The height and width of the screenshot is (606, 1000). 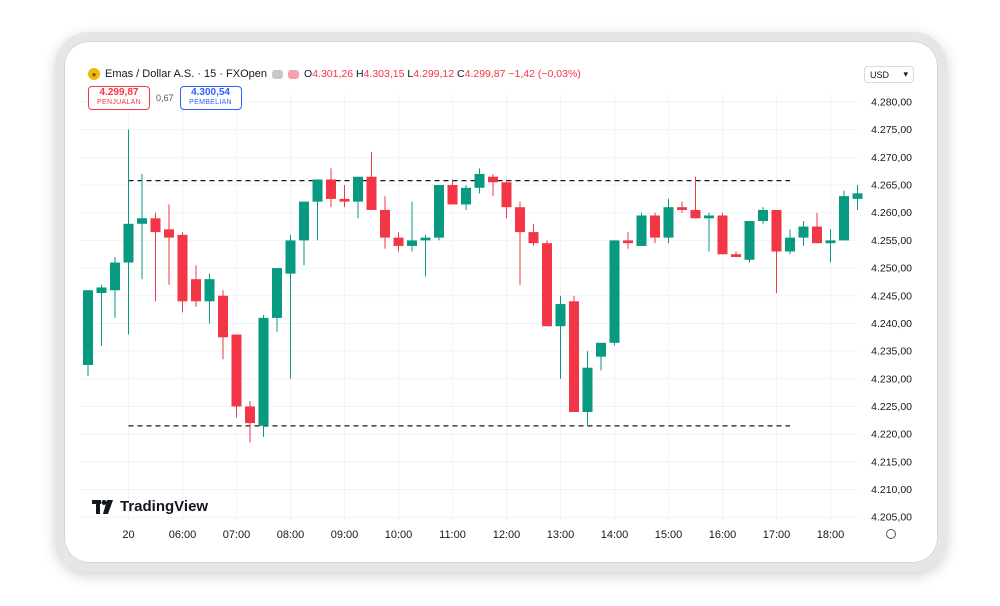 I want to click on price-tick-label: 4.260,00, so click(x=891, y=213).